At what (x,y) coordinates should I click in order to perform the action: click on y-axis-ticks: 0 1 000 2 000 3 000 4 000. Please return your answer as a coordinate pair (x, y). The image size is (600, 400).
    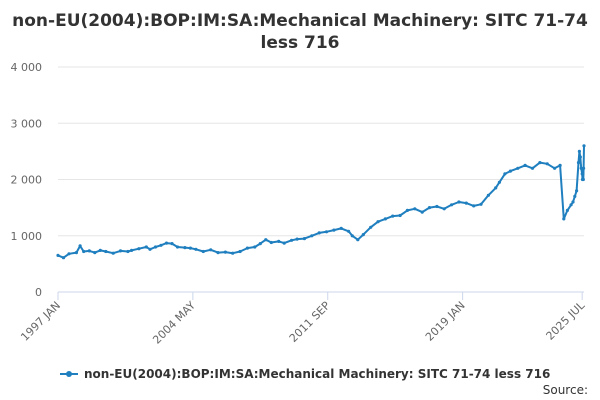
    Looking at the image, I should click on (27, 180).